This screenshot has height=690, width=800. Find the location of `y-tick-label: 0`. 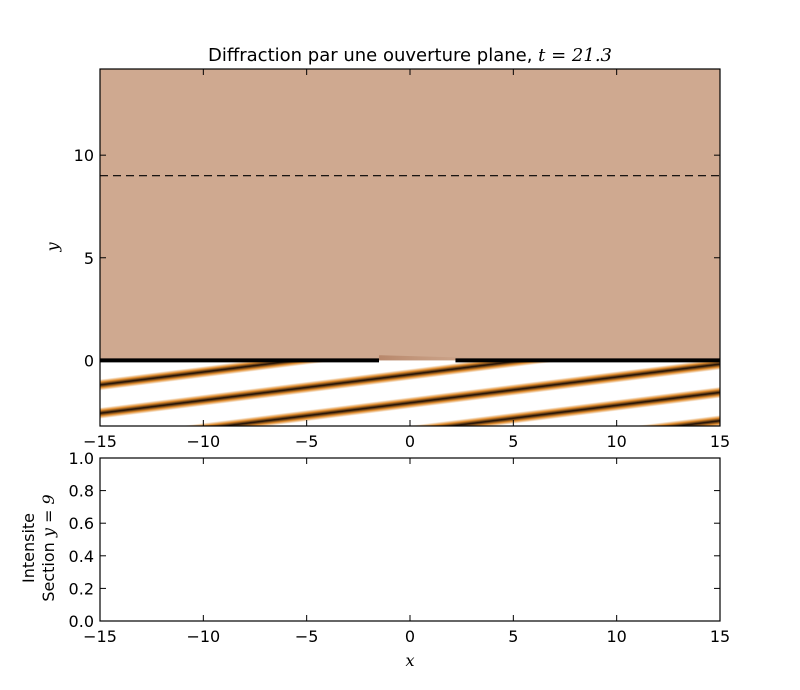

y-tick-label: 0 is located at coordinates (89, 360).